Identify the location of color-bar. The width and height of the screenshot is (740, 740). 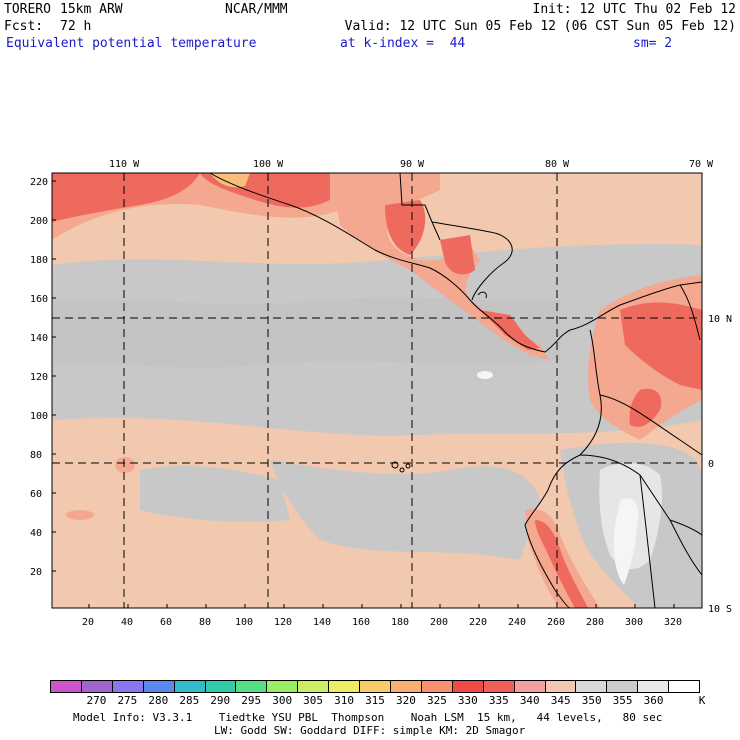
(375, 686).